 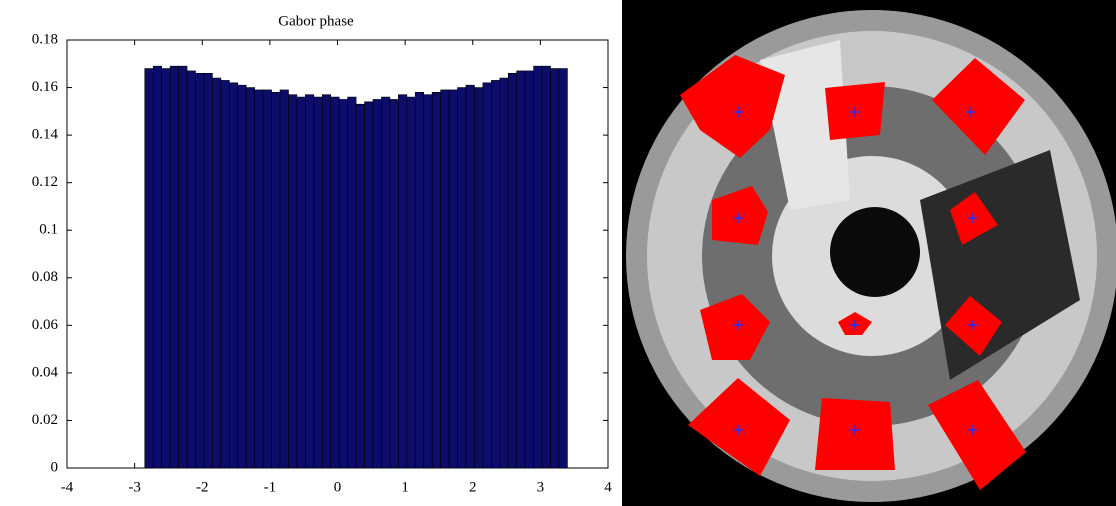 What do you see at coordinates (45, 277) in the screenshot?
I see `y-tick-label: 0.08` at bounding box center [45, 277].